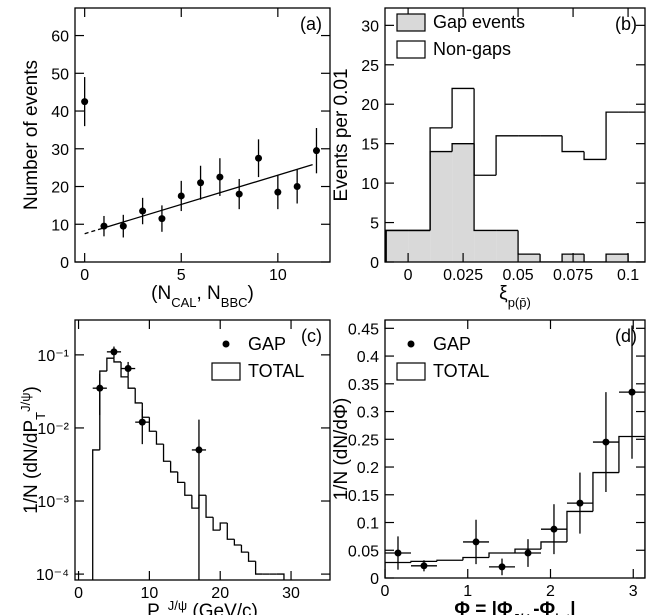  I want to click on y-axis-label: Events per 0.01, so click(341, 134).